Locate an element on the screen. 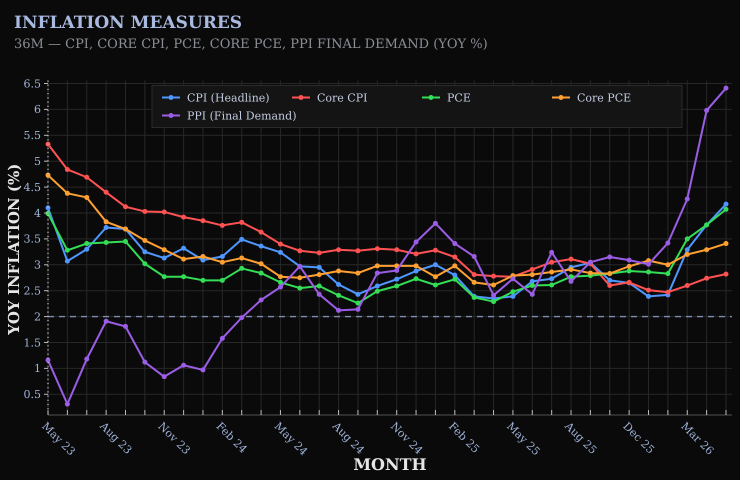  legend-label: CPI (Headline) is located at coordinates (228, 97).